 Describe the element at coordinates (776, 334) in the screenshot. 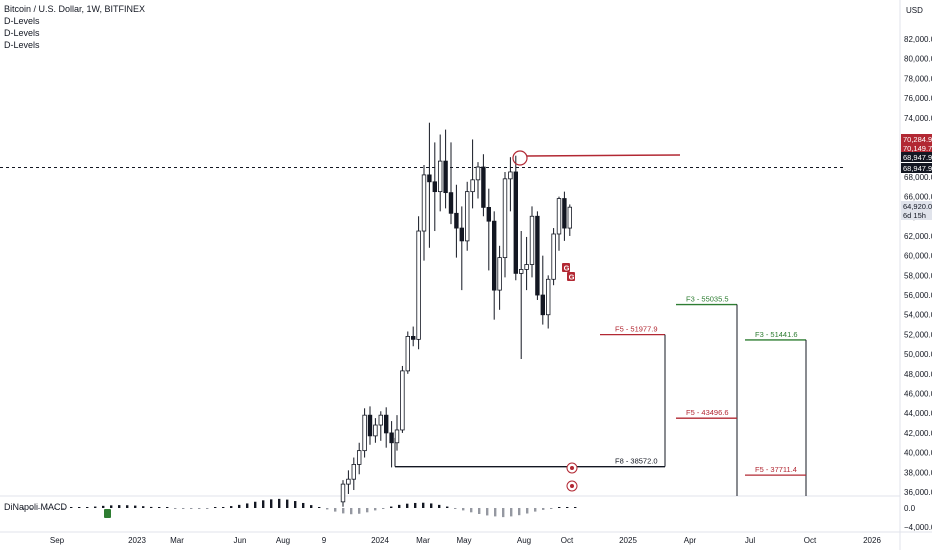

I see `fib-level-label: F3 - 51441.6` at that location.